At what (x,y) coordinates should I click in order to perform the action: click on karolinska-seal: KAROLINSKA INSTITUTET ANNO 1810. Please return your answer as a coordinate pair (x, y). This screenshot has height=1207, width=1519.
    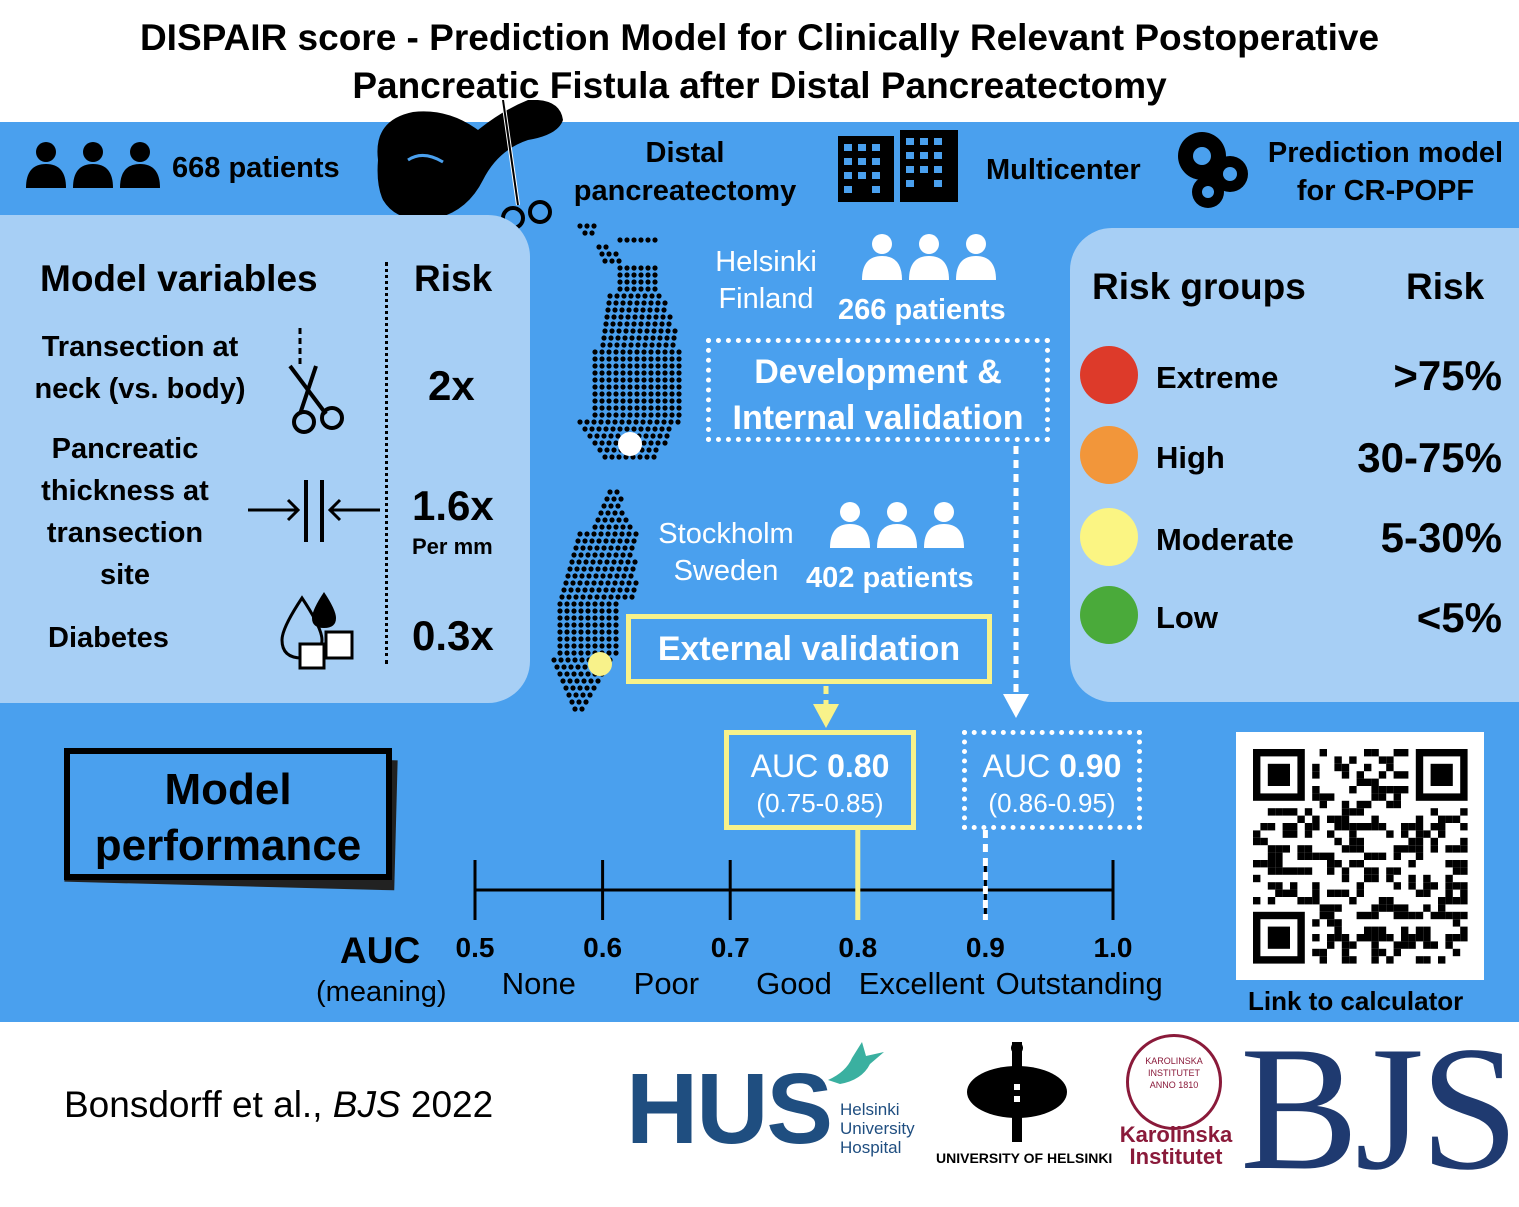
    Looking at the image, I should click on (1174, 1082).